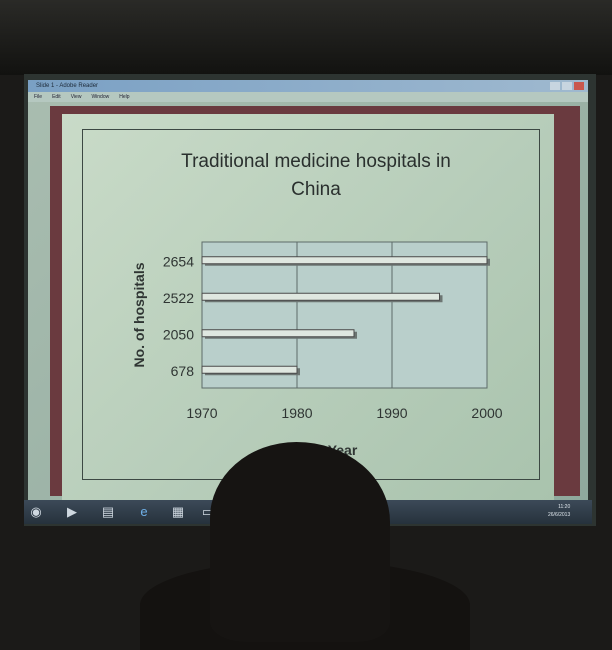 This screenshot has height=650, width=612. What do you see at coordinates (72, 511) in the screenshot?
I see `media-player-icon: ▶` at bounding box center [72, 511].